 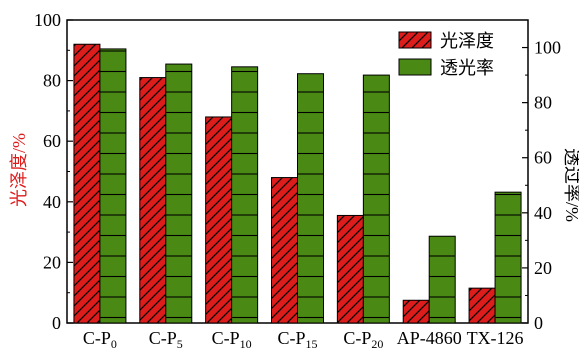 I want to click on category-labels: C-P0 C-P5 C-P10 C-P15 C-P20 AP-4860 TX-126, so click(x=303, y=338).